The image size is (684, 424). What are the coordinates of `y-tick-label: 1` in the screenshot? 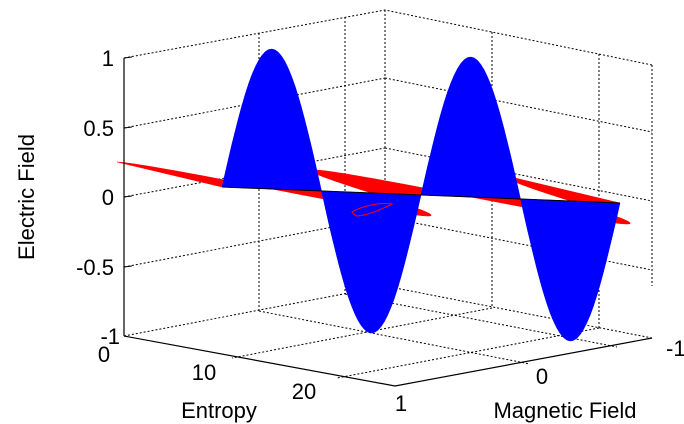 It's located at (401, 403).